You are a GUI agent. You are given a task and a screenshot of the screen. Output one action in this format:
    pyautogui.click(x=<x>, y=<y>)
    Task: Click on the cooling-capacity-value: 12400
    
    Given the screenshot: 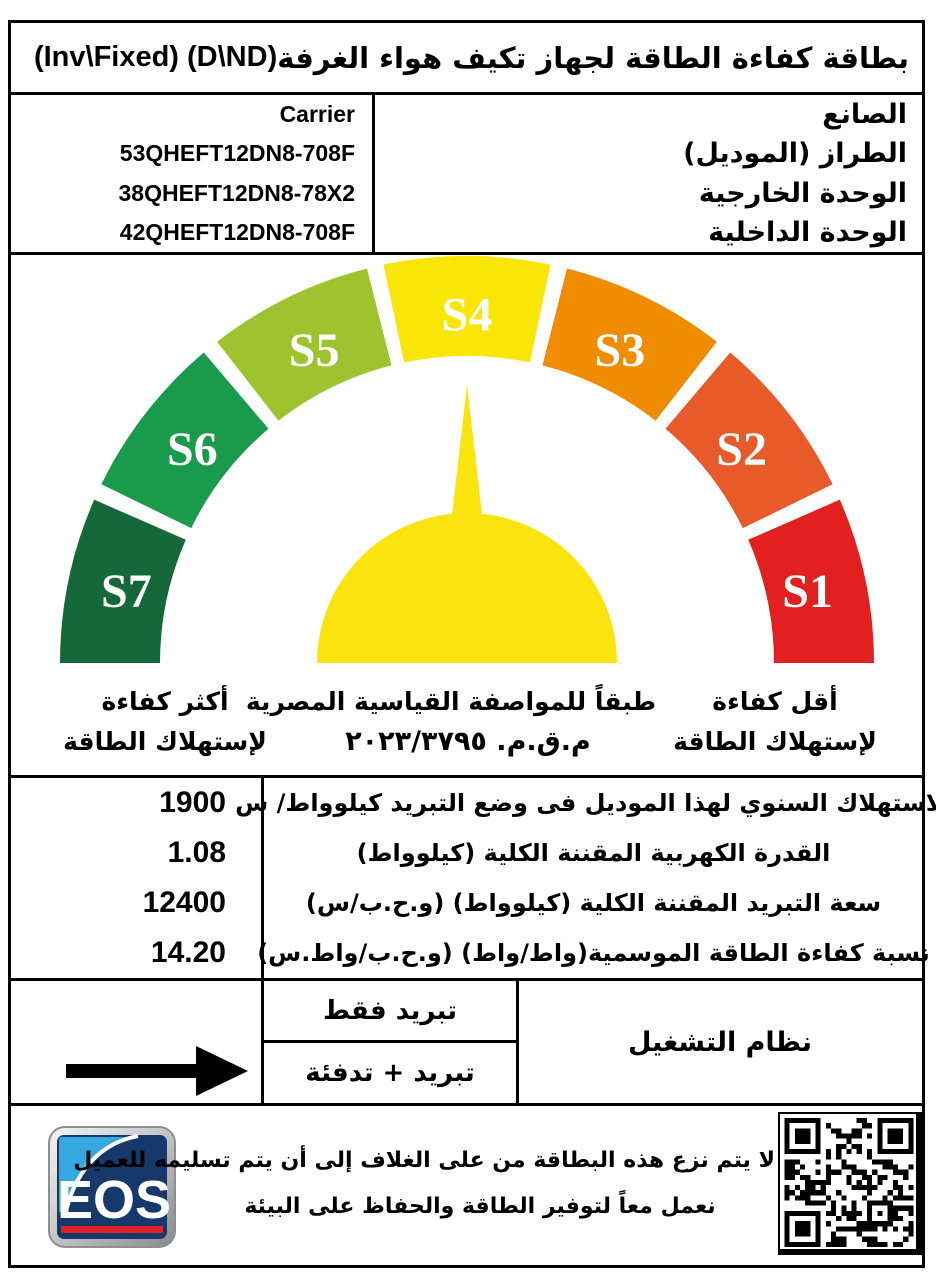 What is the action you would take?
    pyautogui.click(x=184, y=902)
    